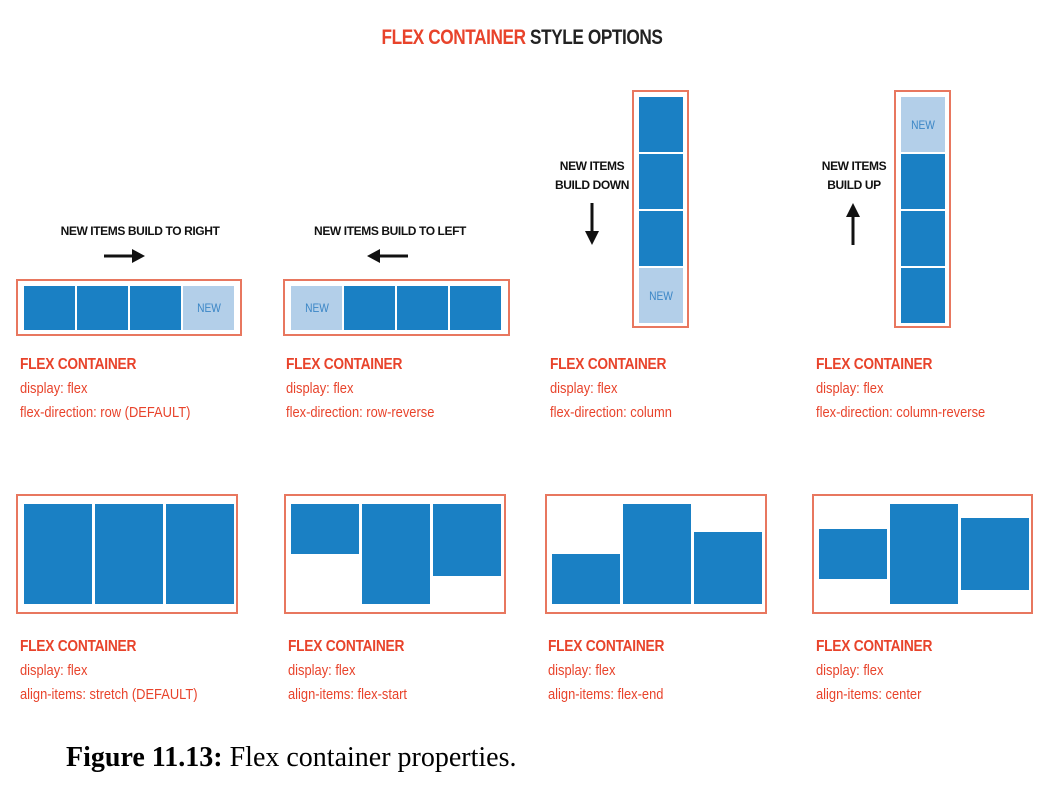 The width and height of the screenshot is (1044, 804). What do you see at coordinates (124, 256) in the screenshot?
I see `arrow-right-icon` at bounding box center [124, 256].